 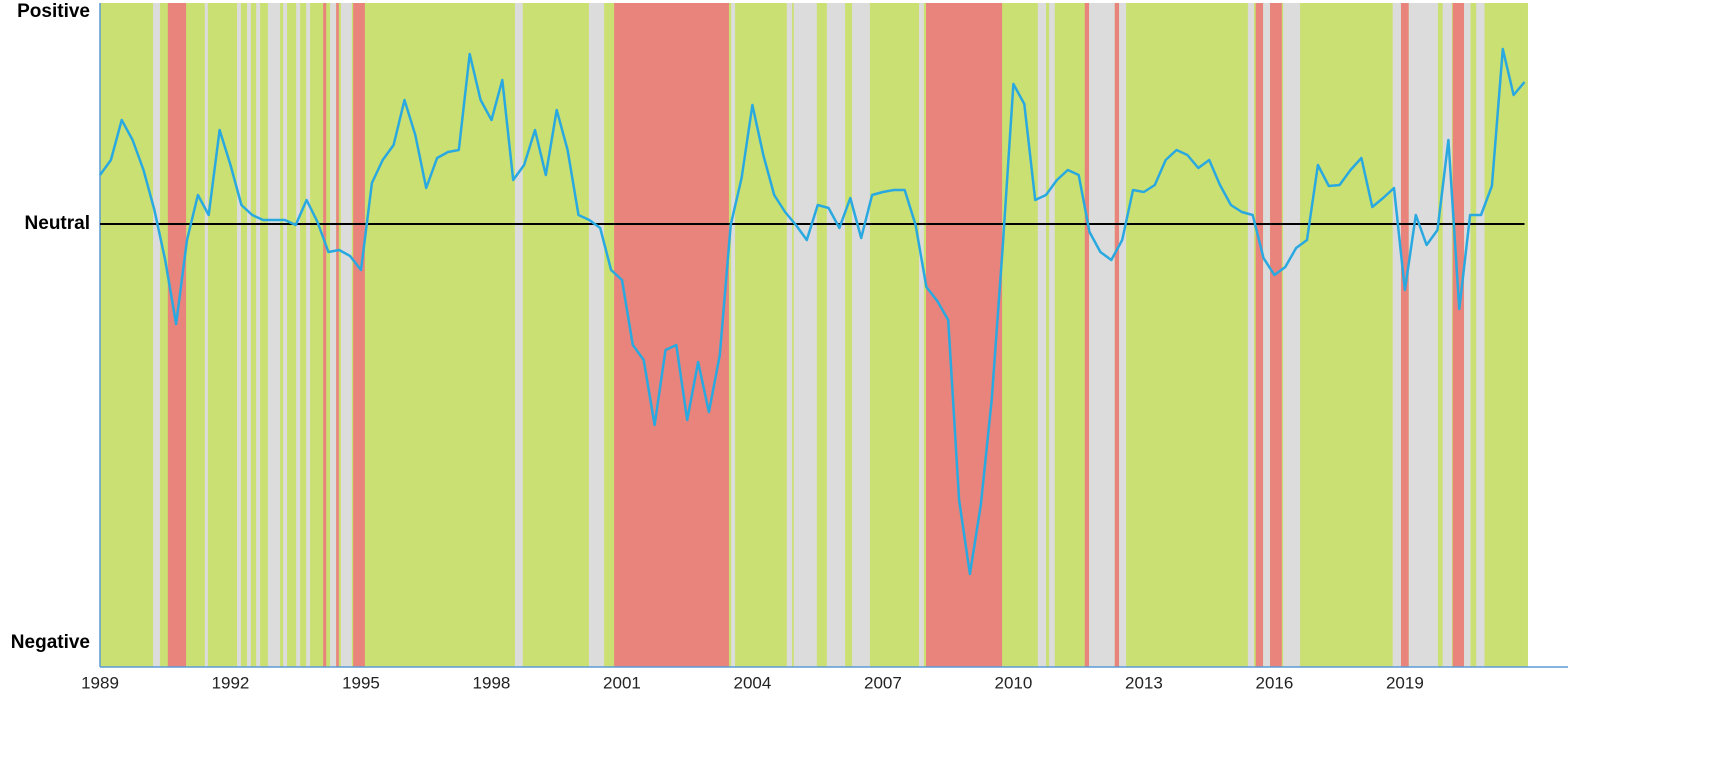 I want to click on y-tick-label: Positive, so click(x=53, y=11).